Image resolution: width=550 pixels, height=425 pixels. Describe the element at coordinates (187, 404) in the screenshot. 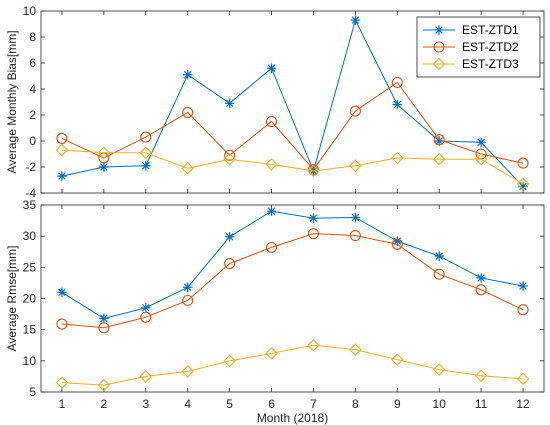

I see `x-tick-label: 4` at that location.